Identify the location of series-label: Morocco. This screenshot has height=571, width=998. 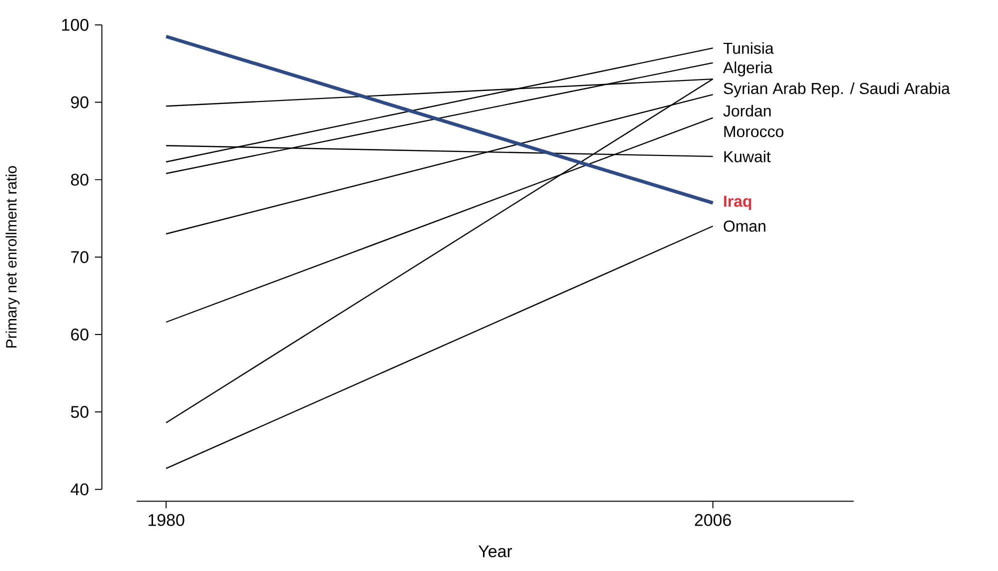
(754, 132).